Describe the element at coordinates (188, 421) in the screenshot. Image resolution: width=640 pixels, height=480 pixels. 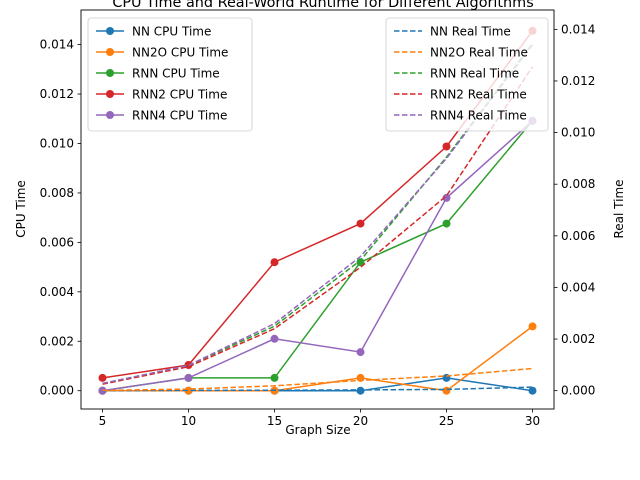
I see `x-tick-label: 10` at that location.